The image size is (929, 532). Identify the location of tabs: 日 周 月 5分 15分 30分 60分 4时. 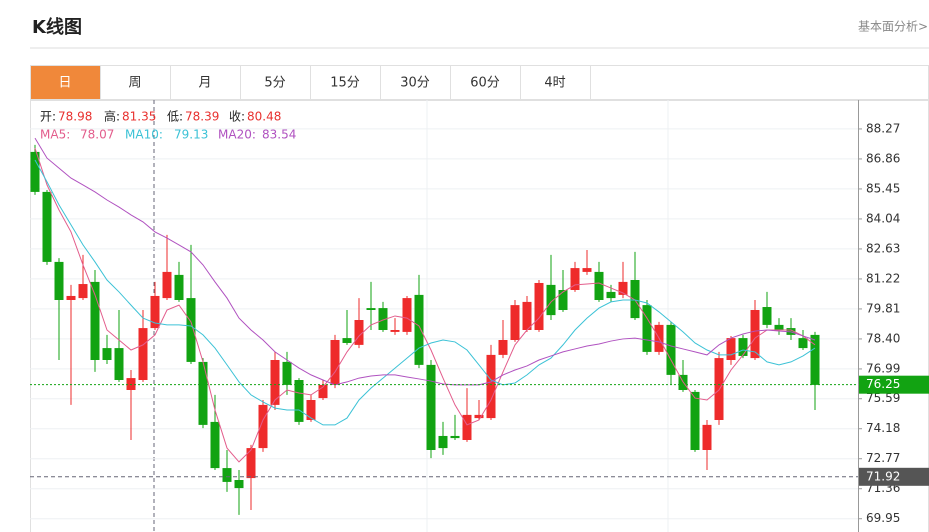
(310, 82).